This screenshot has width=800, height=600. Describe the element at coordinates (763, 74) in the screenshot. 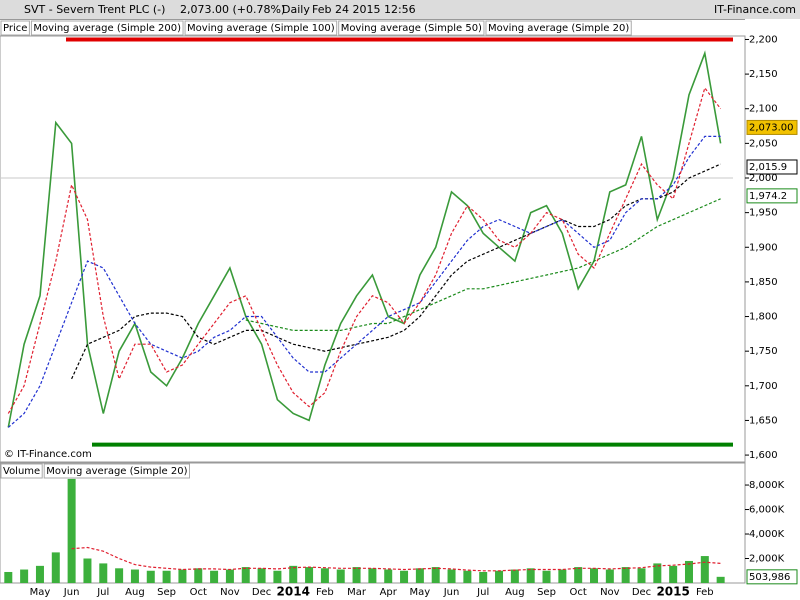

I see `y-tick-label: 2,150` at that location.